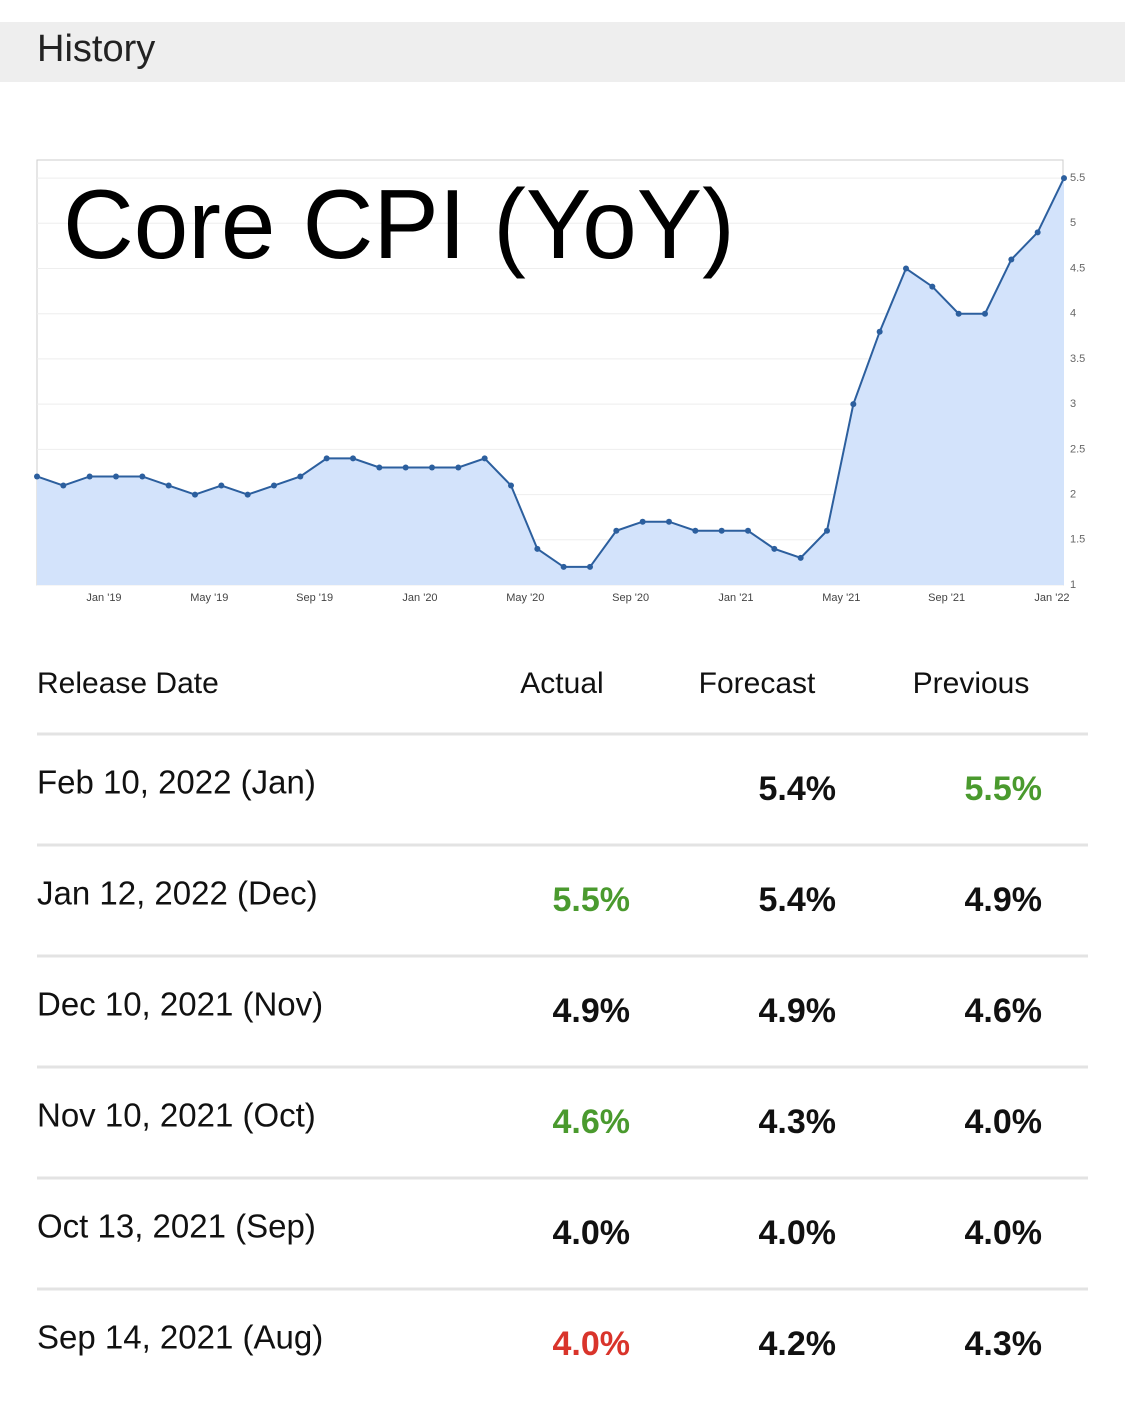  What do you see at coordinates (176, 1115) in the screenshot?
I see `date-cell: Nov 10, 2021 (Oct)` at bounding box center [176, 1115].